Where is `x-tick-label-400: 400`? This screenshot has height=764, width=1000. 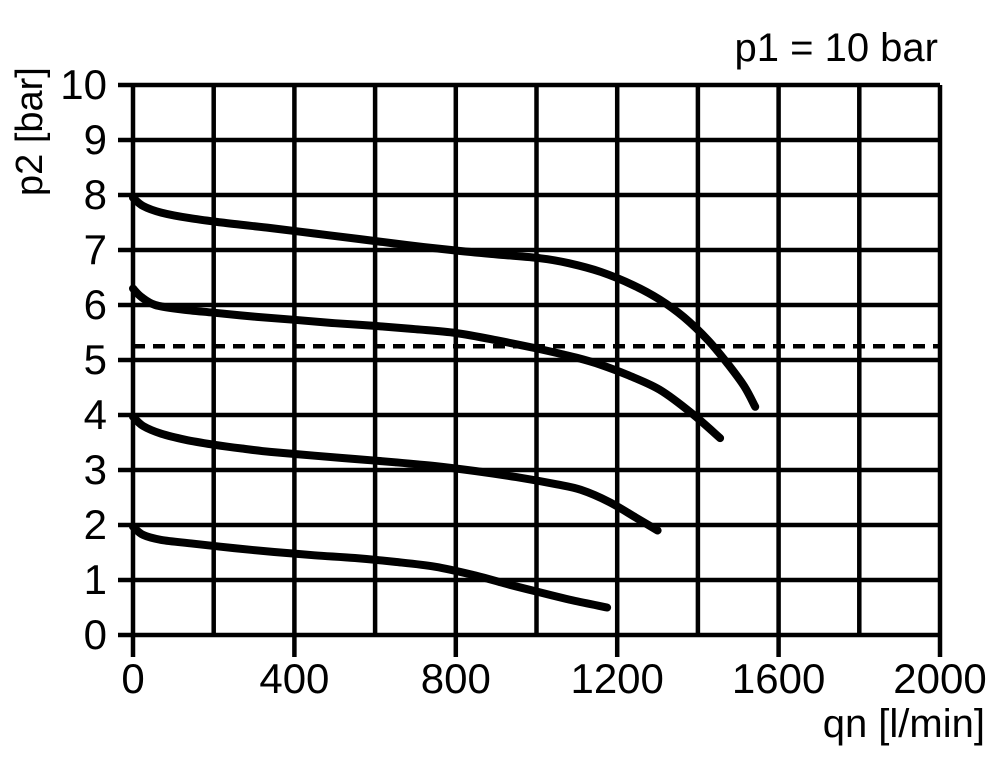
x-tick-label-400: 400 is located at coordinates (294, 678).